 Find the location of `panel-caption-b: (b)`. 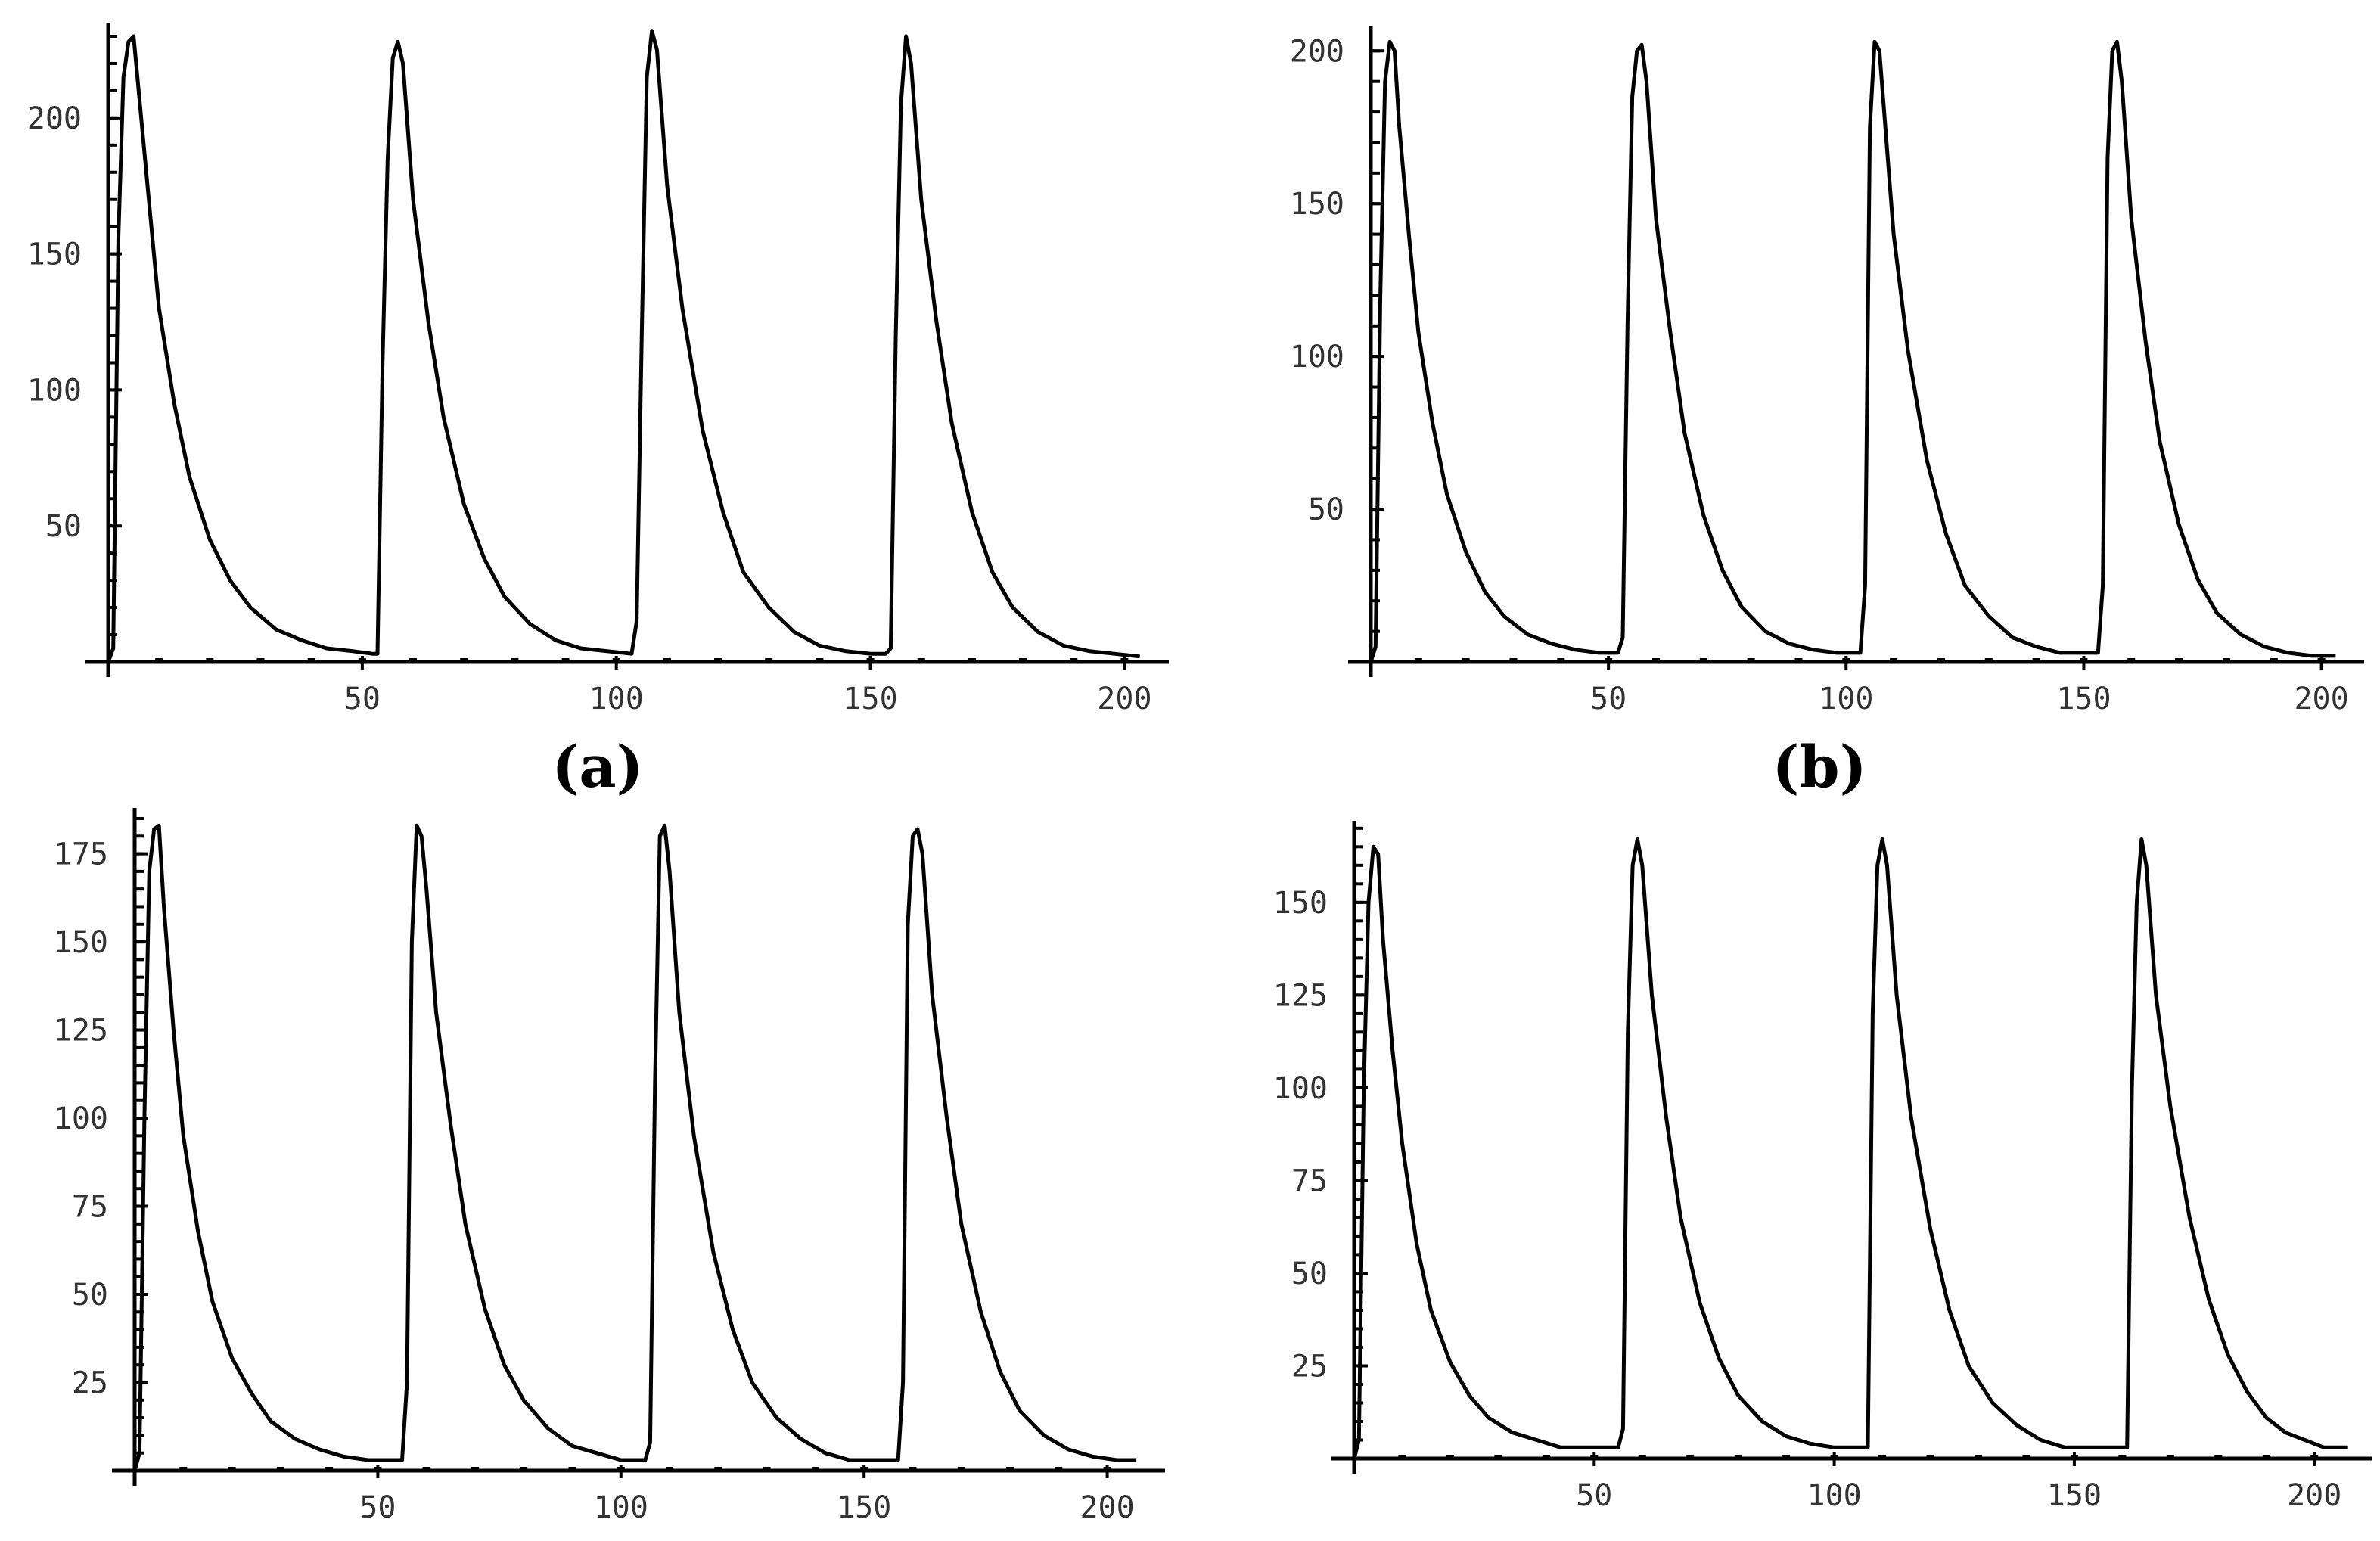

panel-caption-b: (b) is located at coordinates (1819, 766).